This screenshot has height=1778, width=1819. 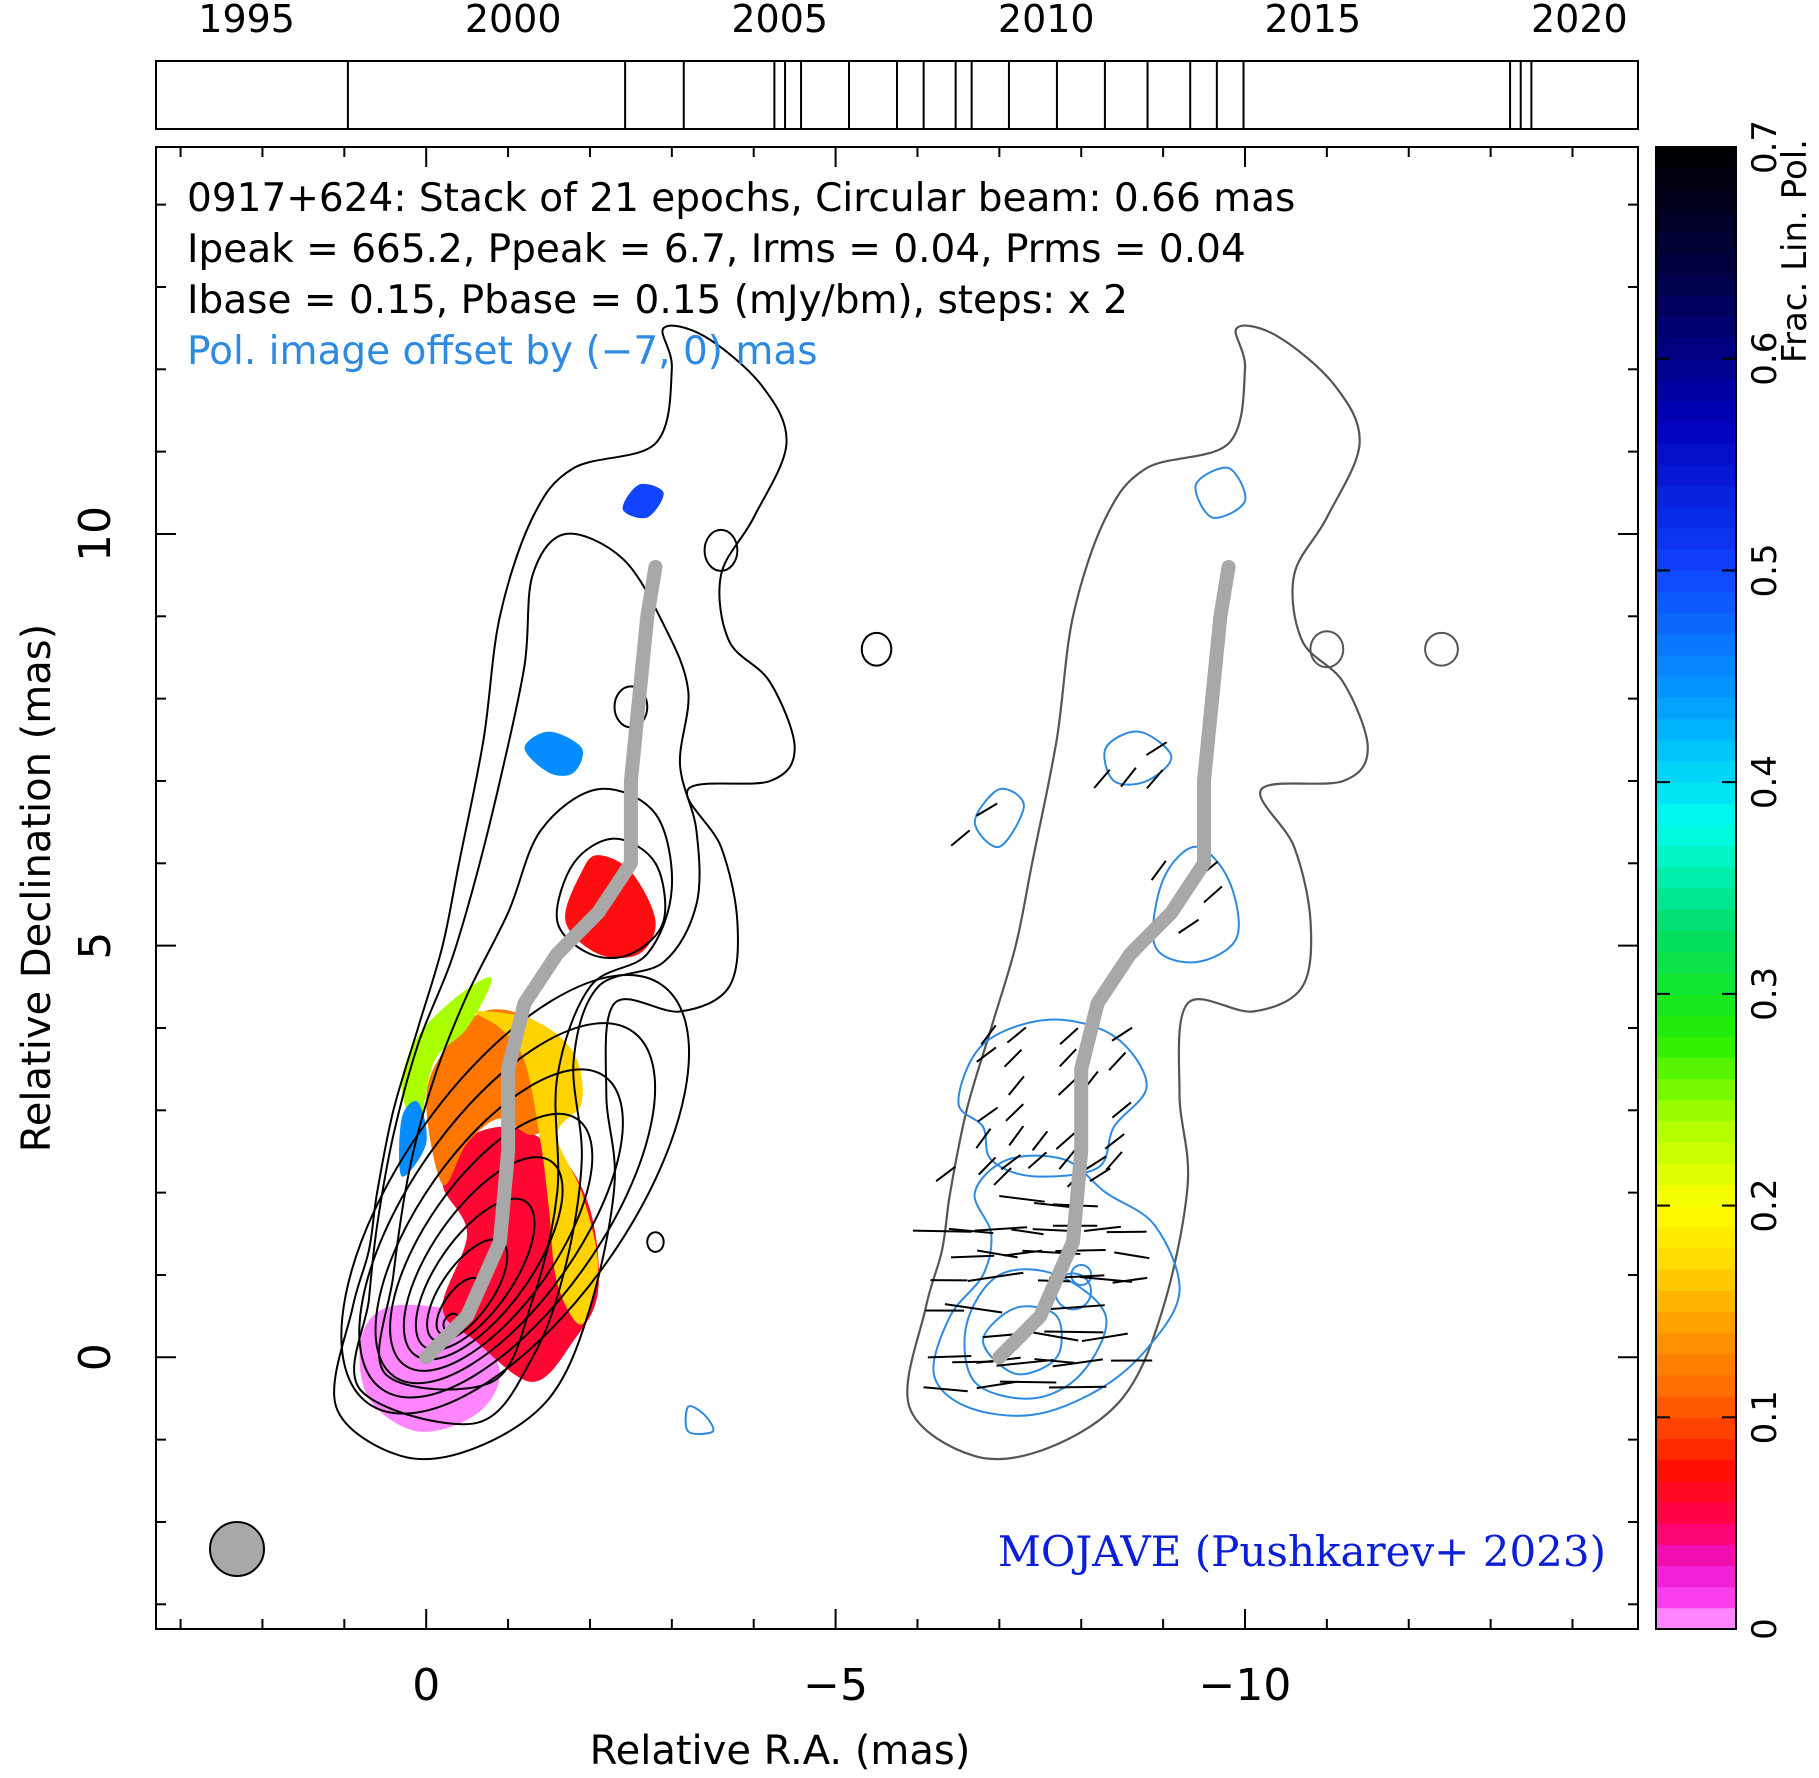 I want to click on credit-label: MOJAVE (Pushkarev+ 2023), so click(x=1302, y=1551).